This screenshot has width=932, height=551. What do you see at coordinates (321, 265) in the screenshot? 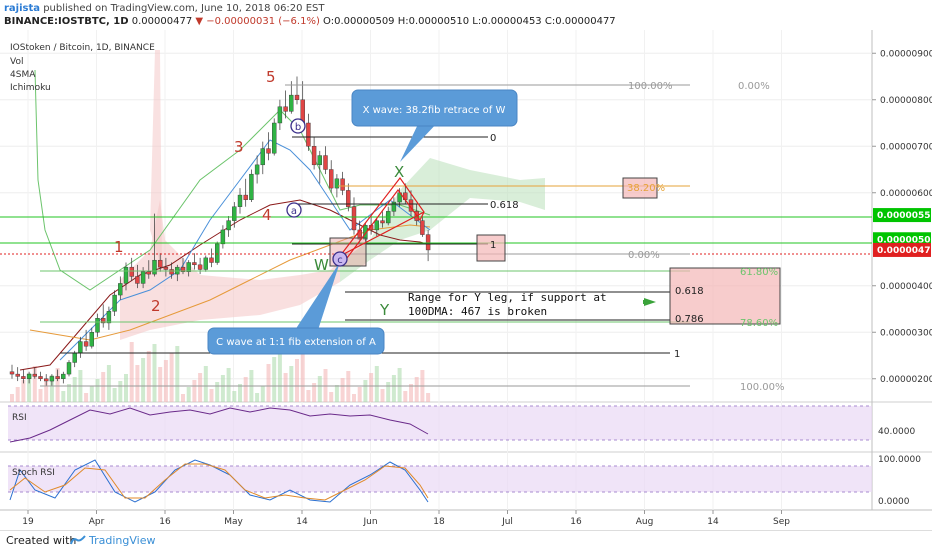
I see `wave-label-w: W` at bounding box center [321, 265].